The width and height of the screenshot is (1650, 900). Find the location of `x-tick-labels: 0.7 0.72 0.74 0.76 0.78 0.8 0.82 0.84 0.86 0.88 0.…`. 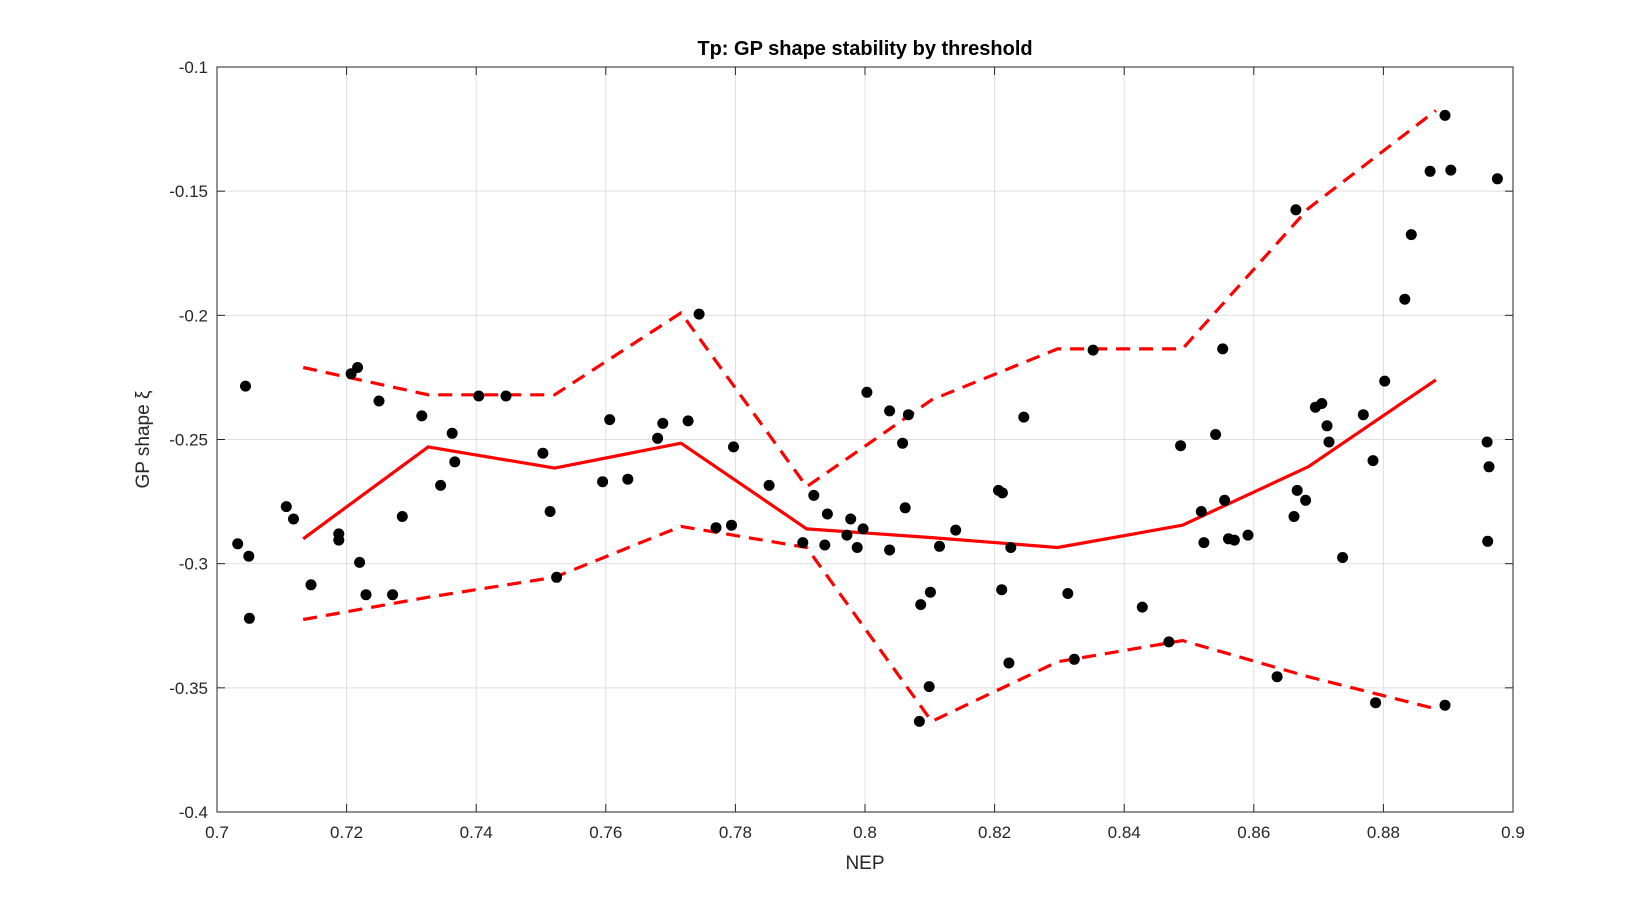

x-tick-labels: 0.7 0.72 0.74 0.76 0.78 0.8 0.82 0.84 0.86 0.88 0.… is located at coordinates (865, 832).